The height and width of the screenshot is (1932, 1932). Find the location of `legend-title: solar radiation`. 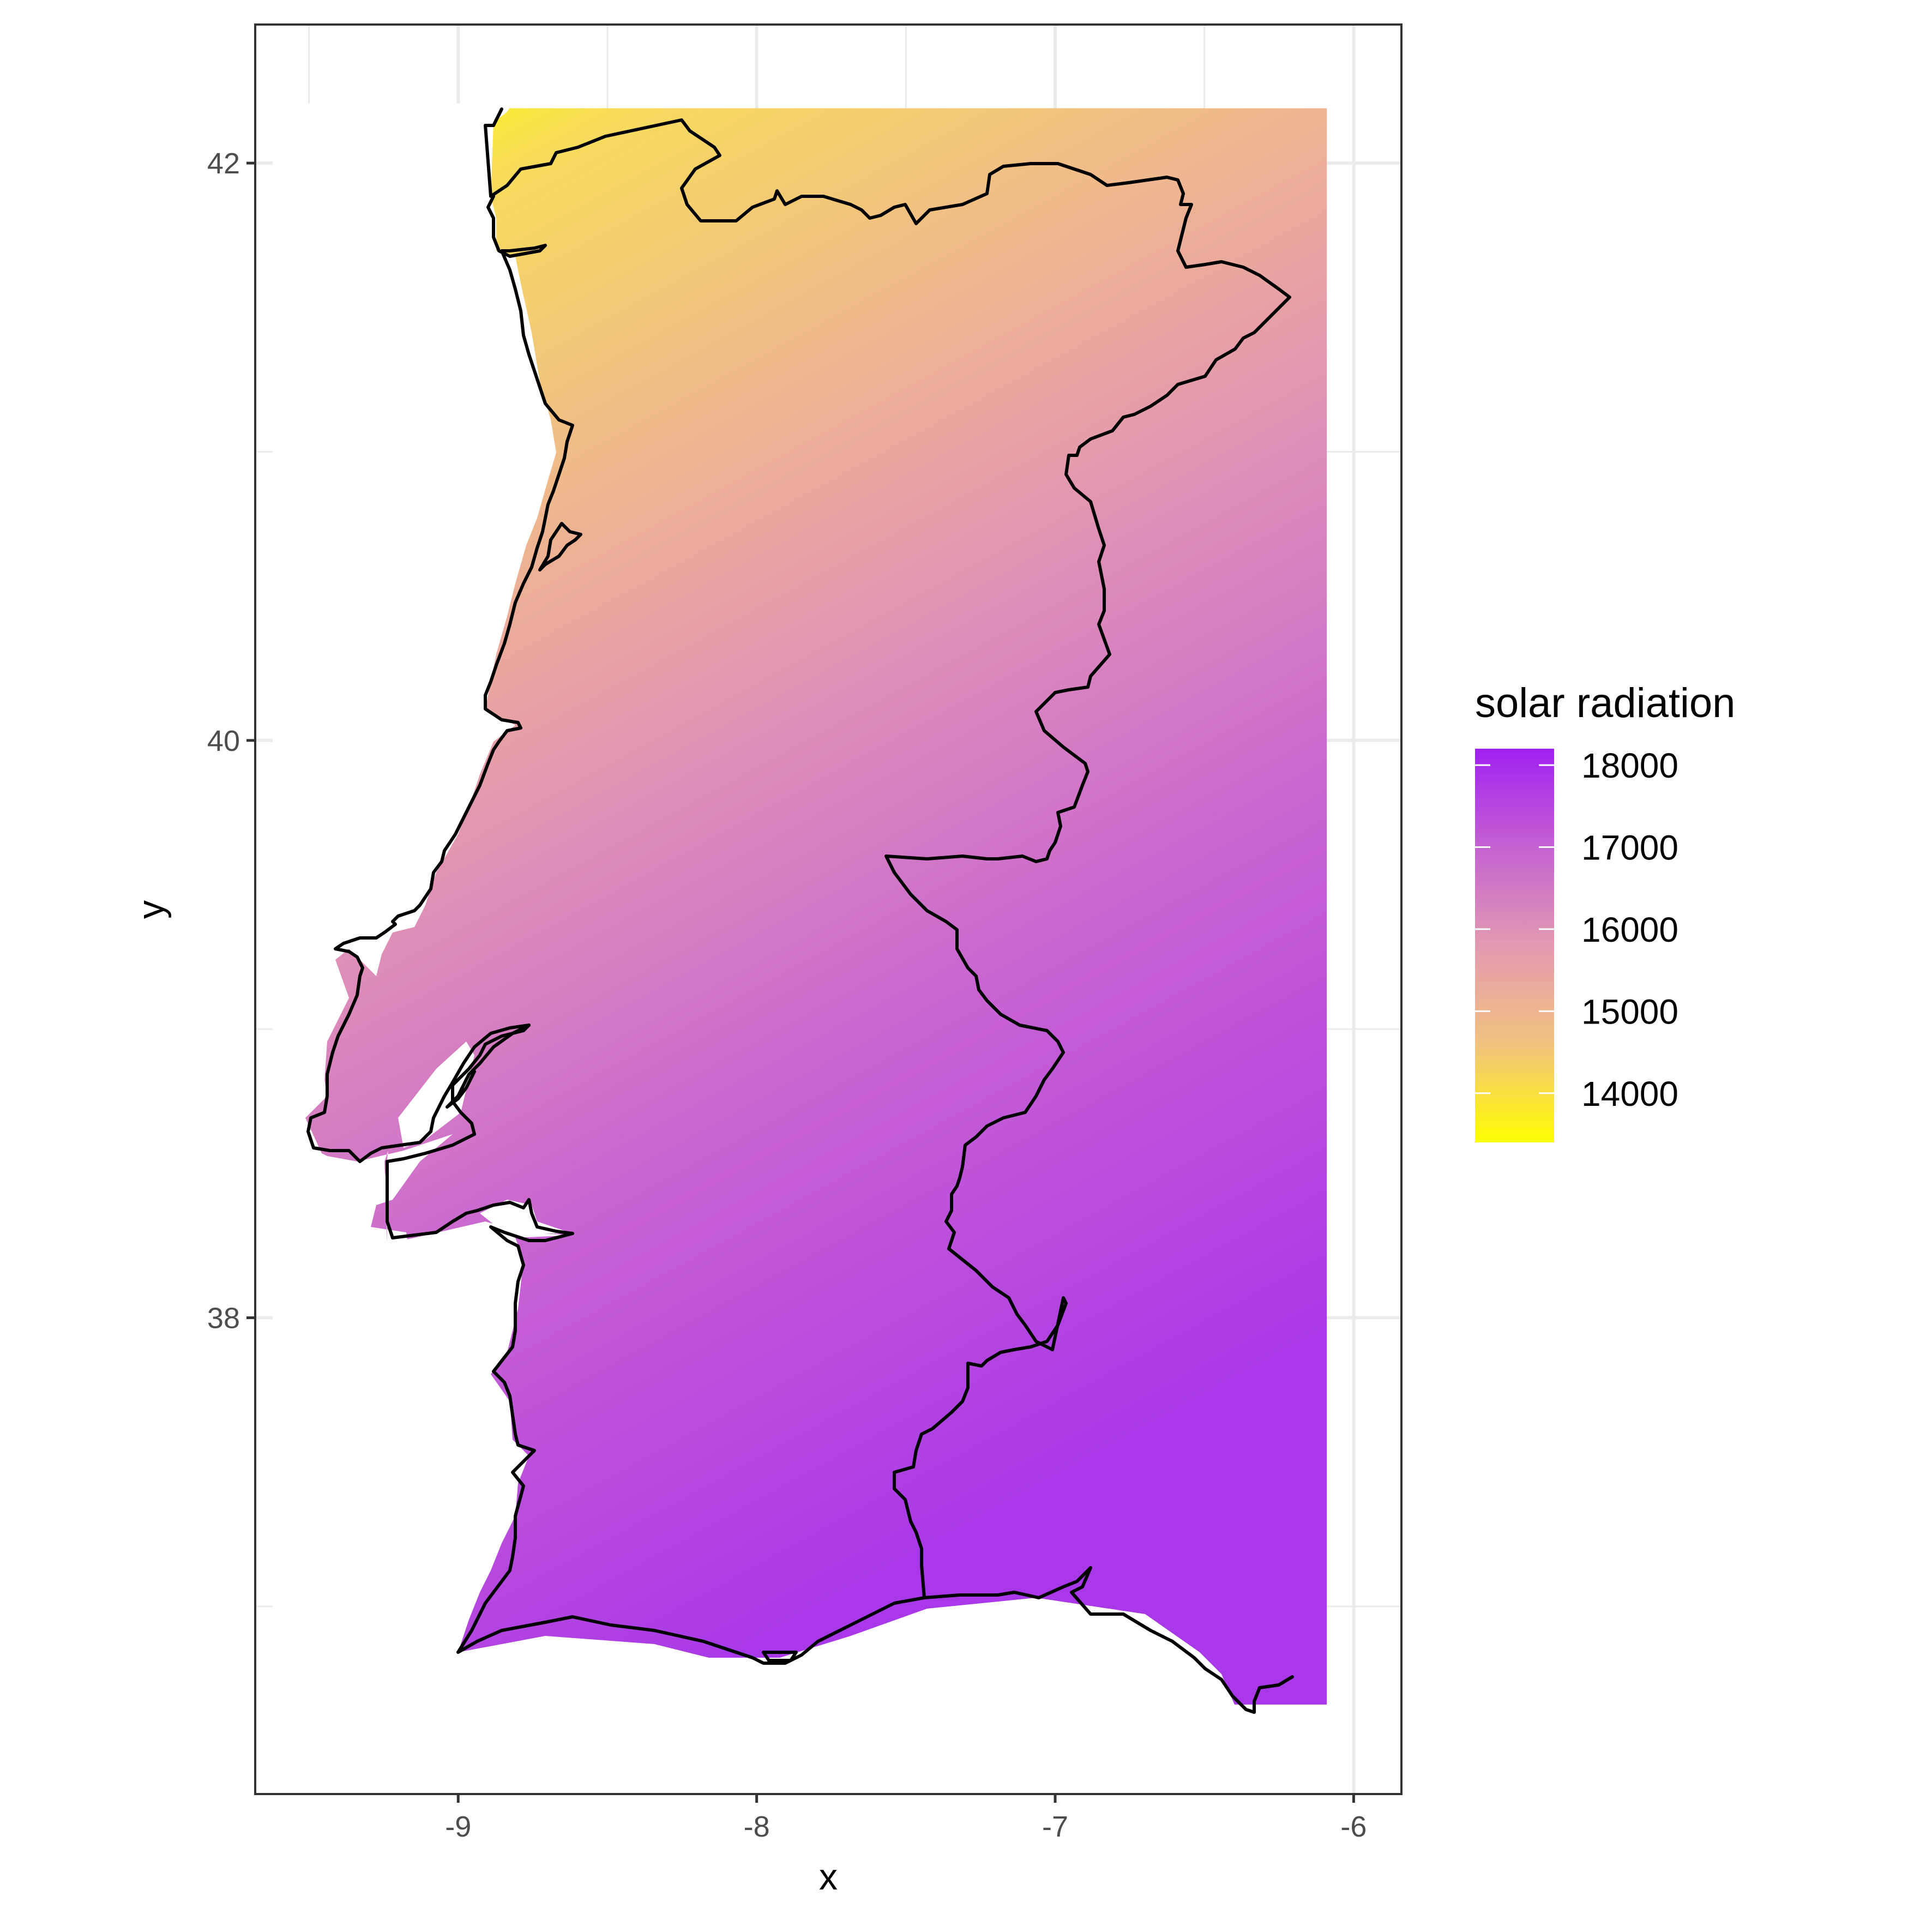

legend-title: solar radiation is located at coordinates (1605, 703).